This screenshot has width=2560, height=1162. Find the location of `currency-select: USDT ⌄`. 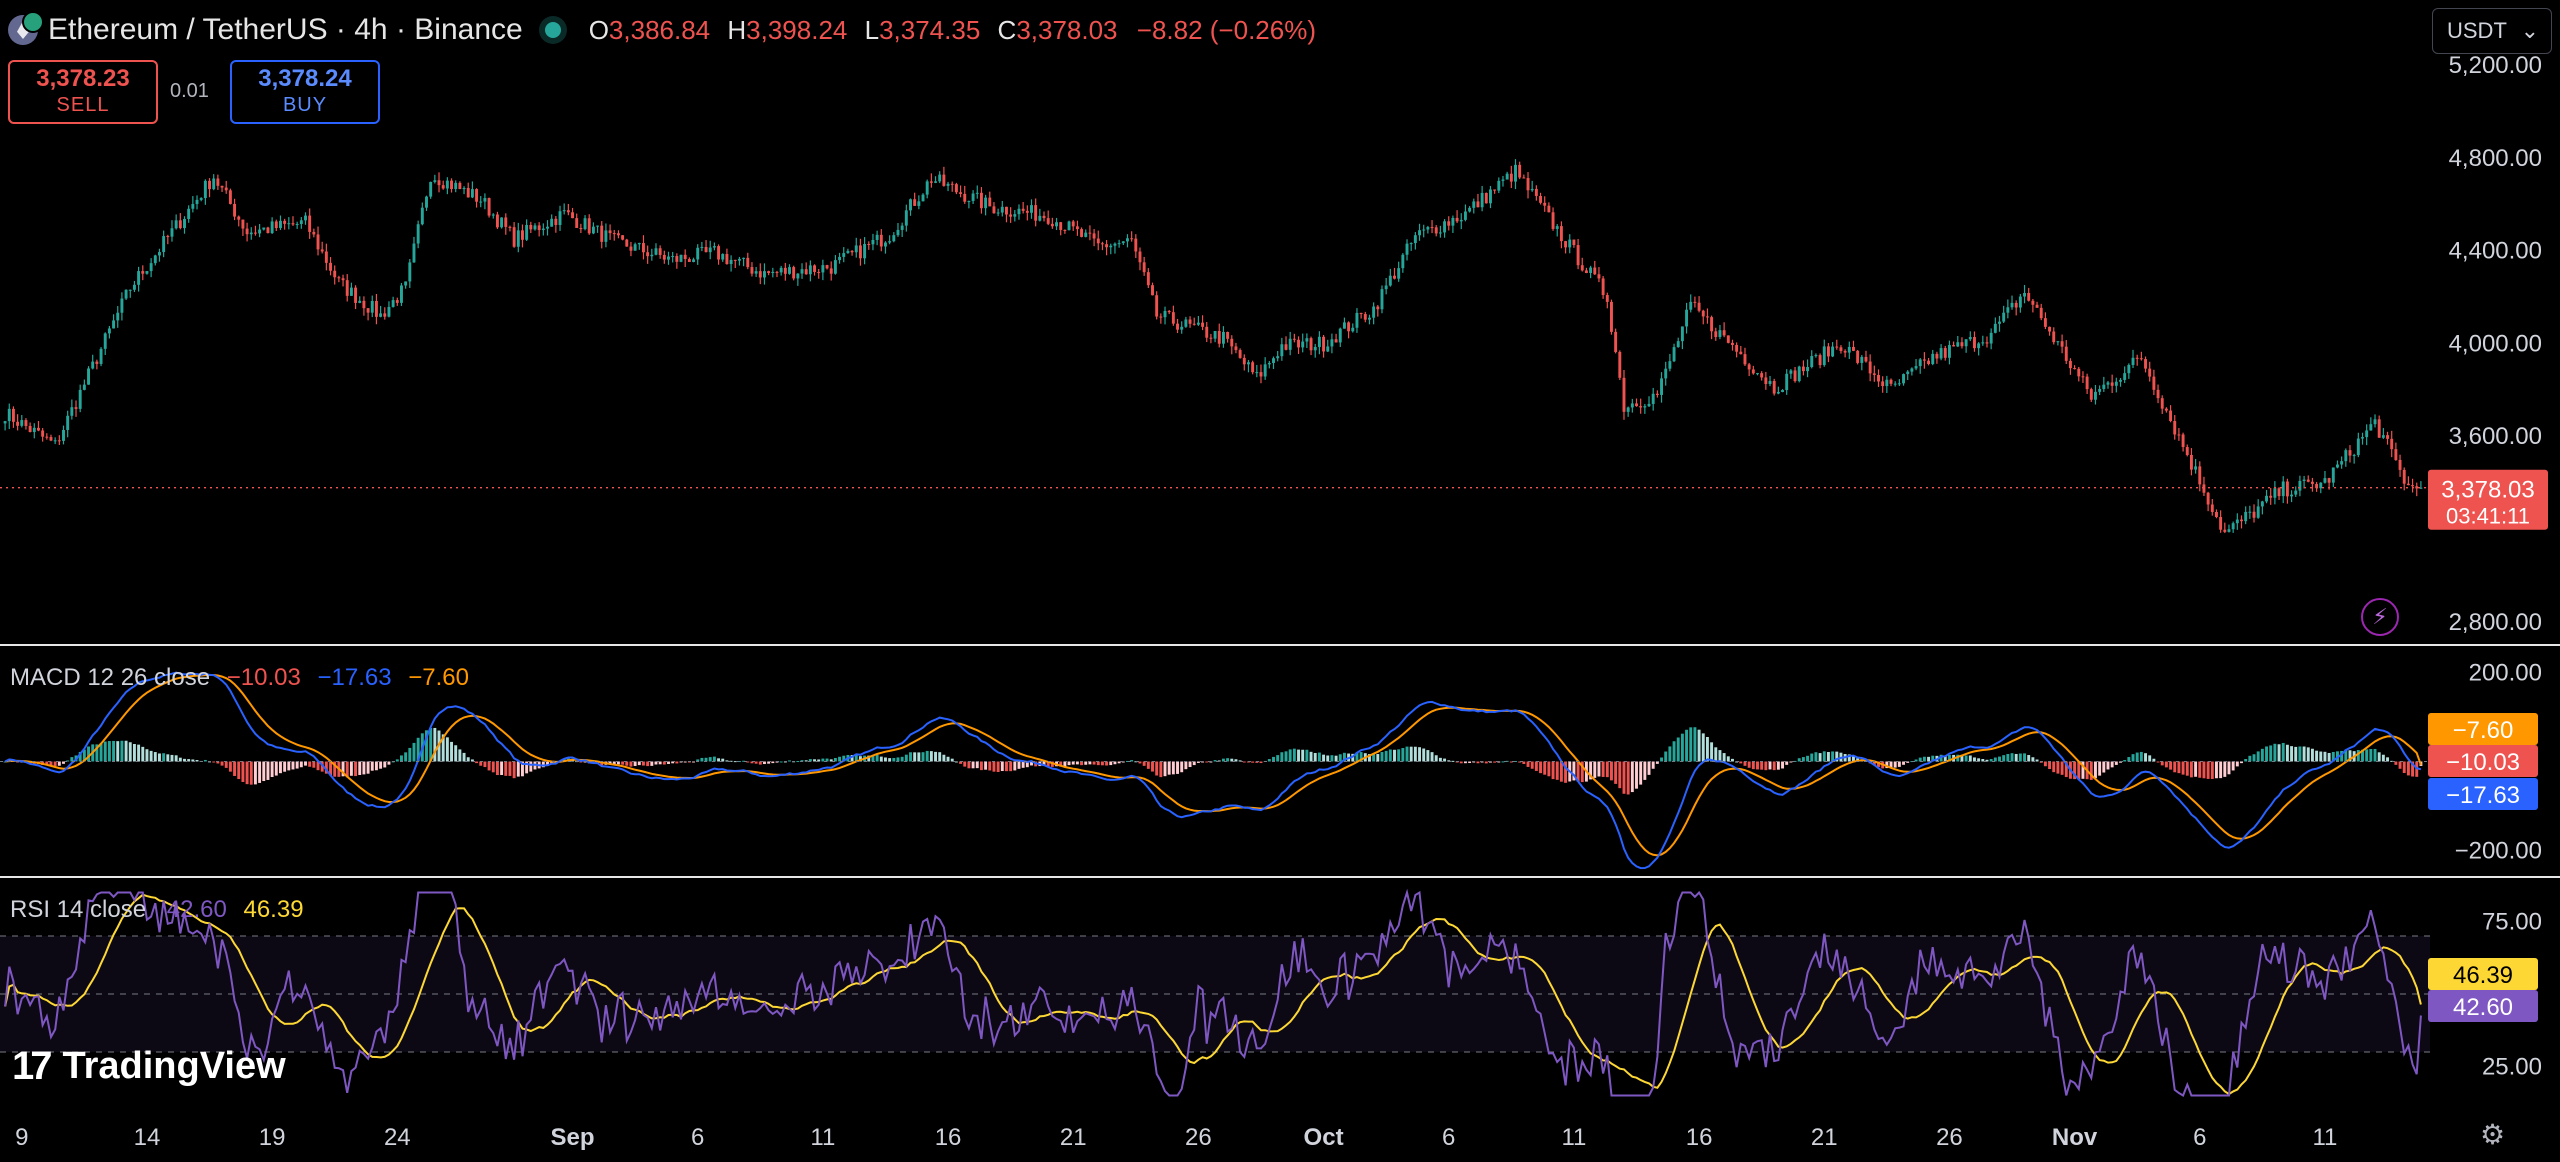

currency-select: USDT ⌄ is located at coordinates (2492, 31).